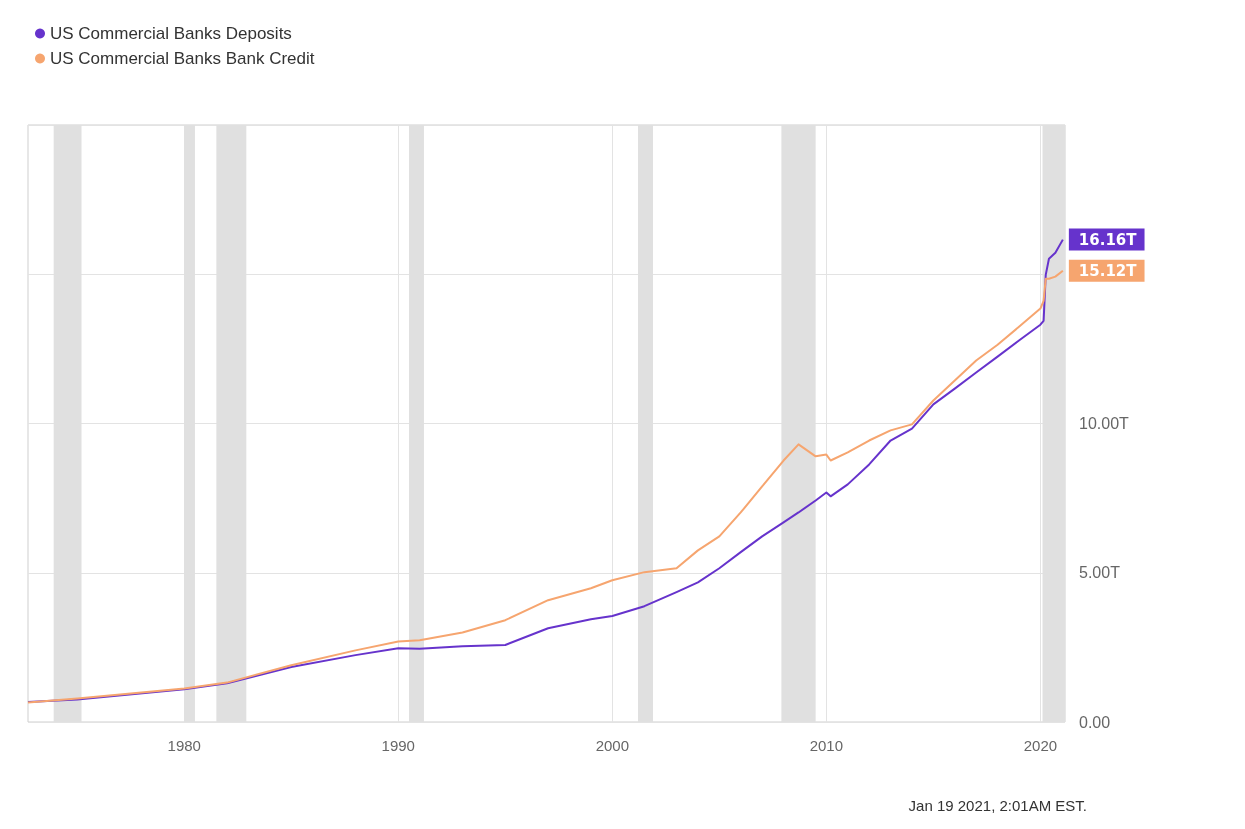  Describe the element at coordinates (612, 745) in the screenshot. I see `x-tick-label: 2000` at that location.